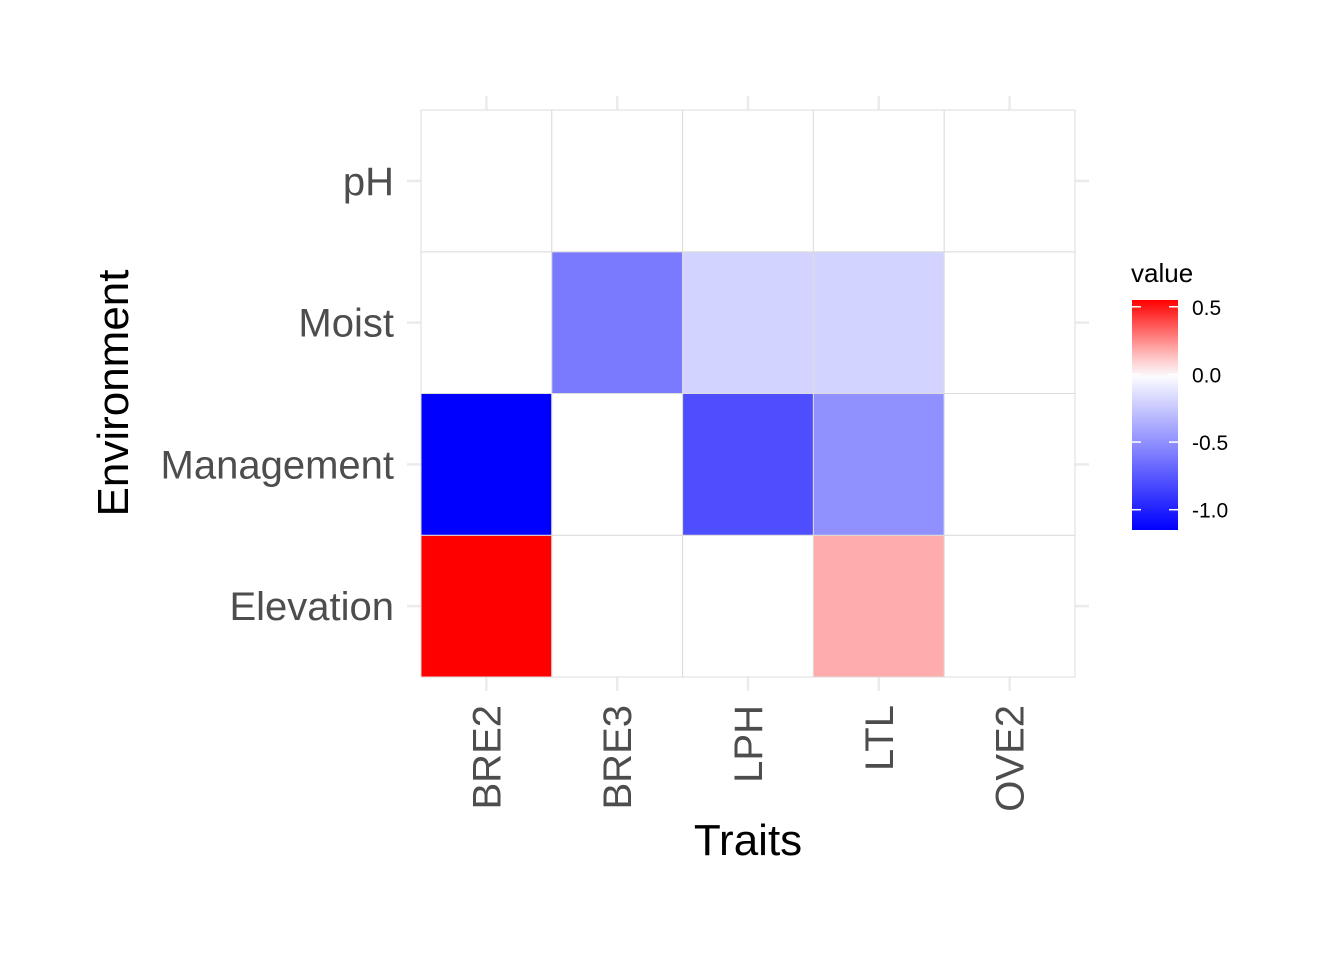 The width and height of the screenshot is (1344, 965). Describe the element at coordinates (1011, 758) in the screenshot. I see `x-tick-label: OVE2` at that location.